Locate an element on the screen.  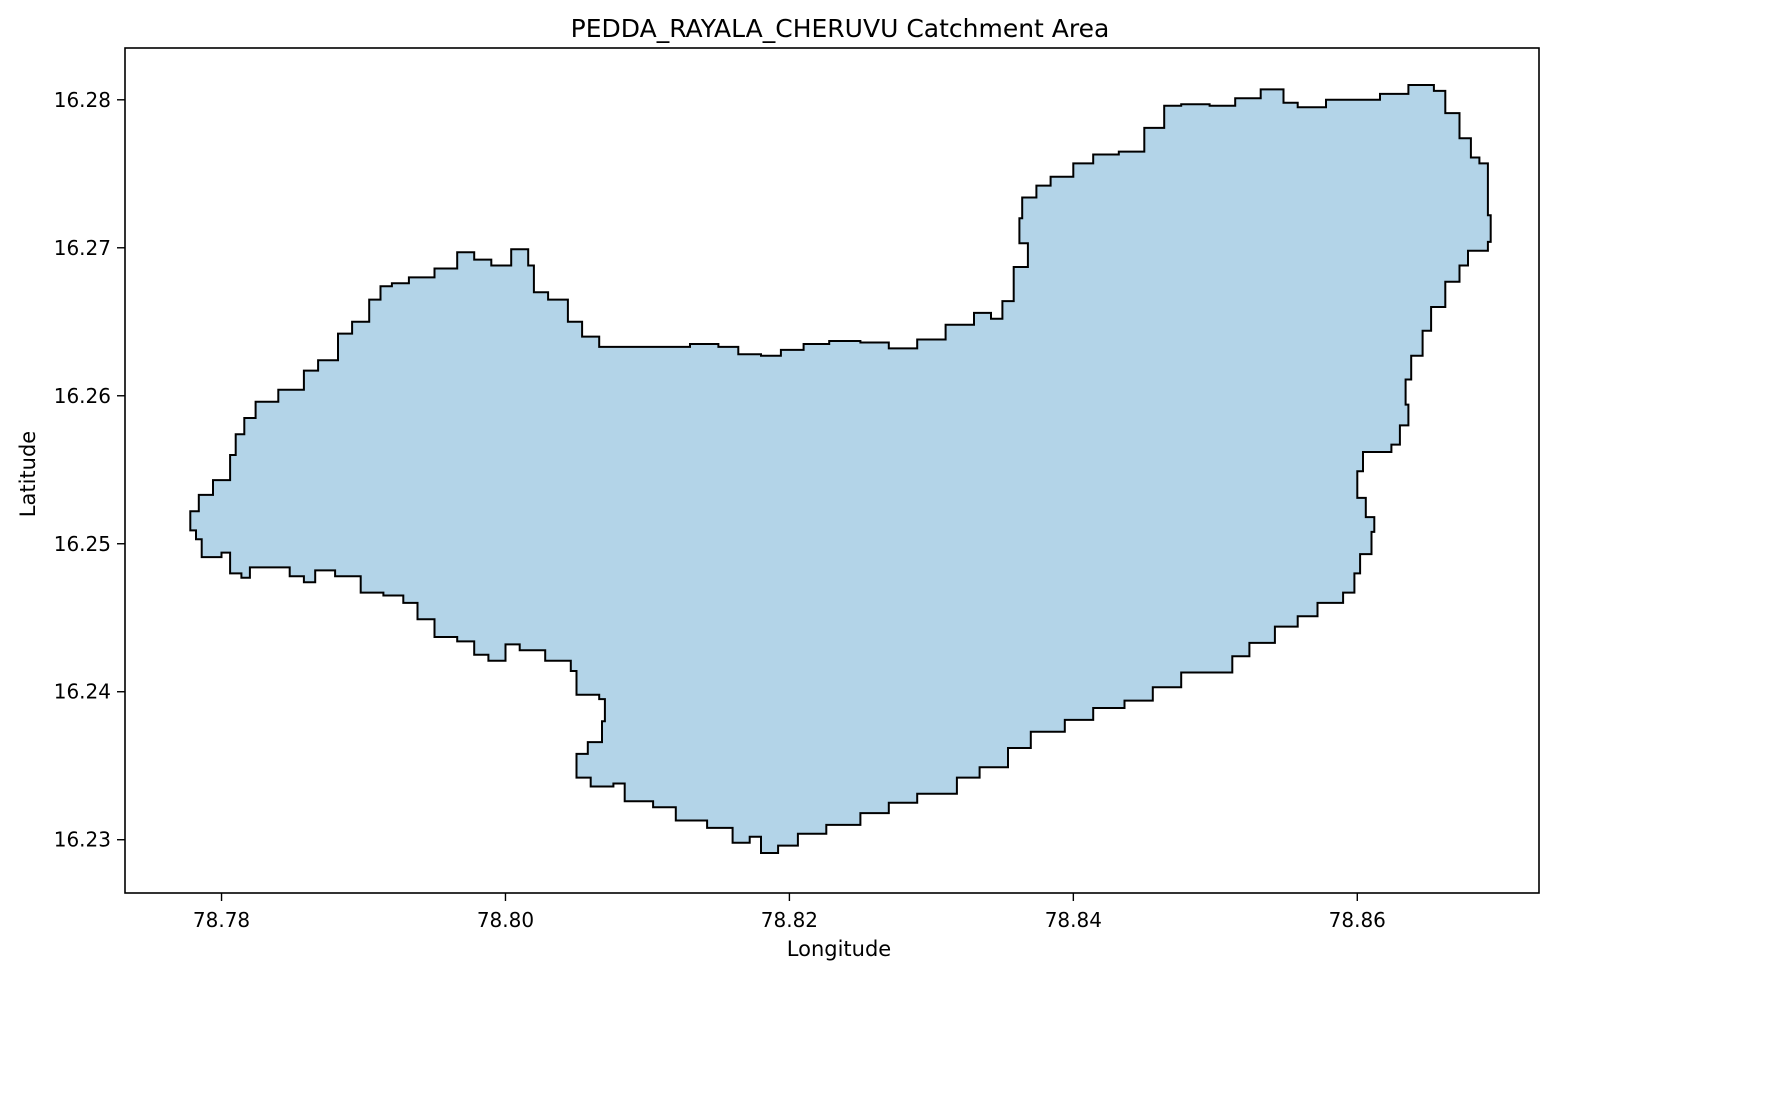
y-axis-ticks: 16.23 16.24 16.25 16.26 16.27 16.28 is located at coordinates (89, 470).